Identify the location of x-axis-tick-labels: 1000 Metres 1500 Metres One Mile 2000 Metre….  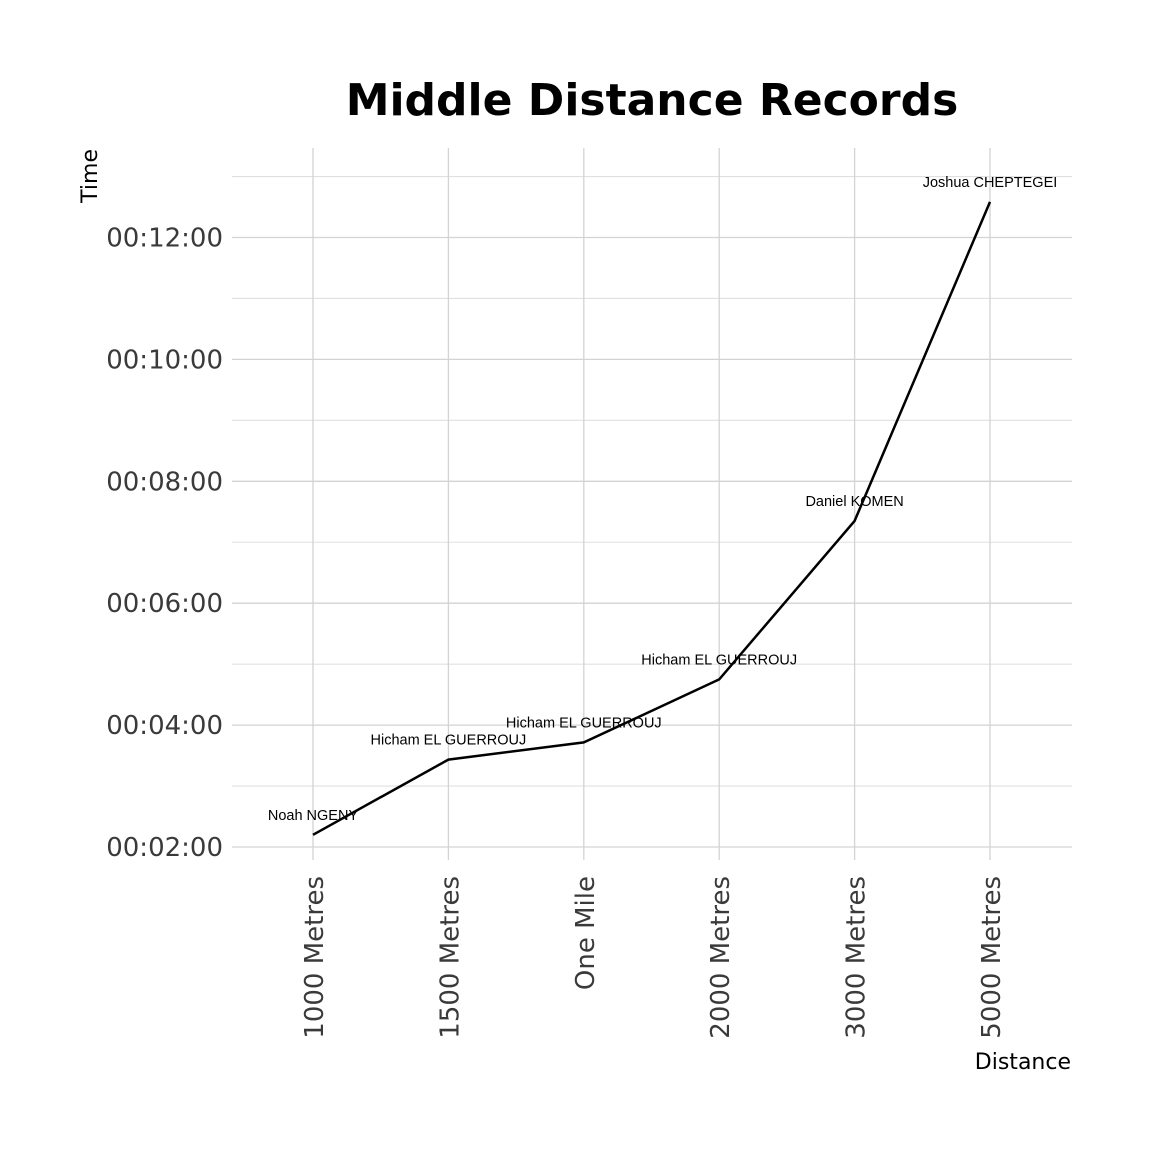
(653, 957).